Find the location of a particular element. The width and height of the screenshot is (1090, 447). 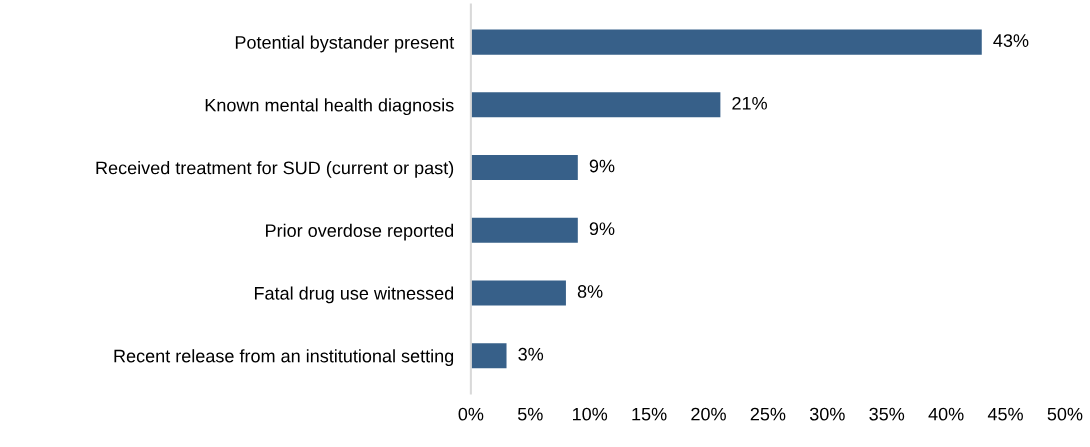

y-tick-label: Received treatment for SUD (current or past) is located at coordinates (275, 169).